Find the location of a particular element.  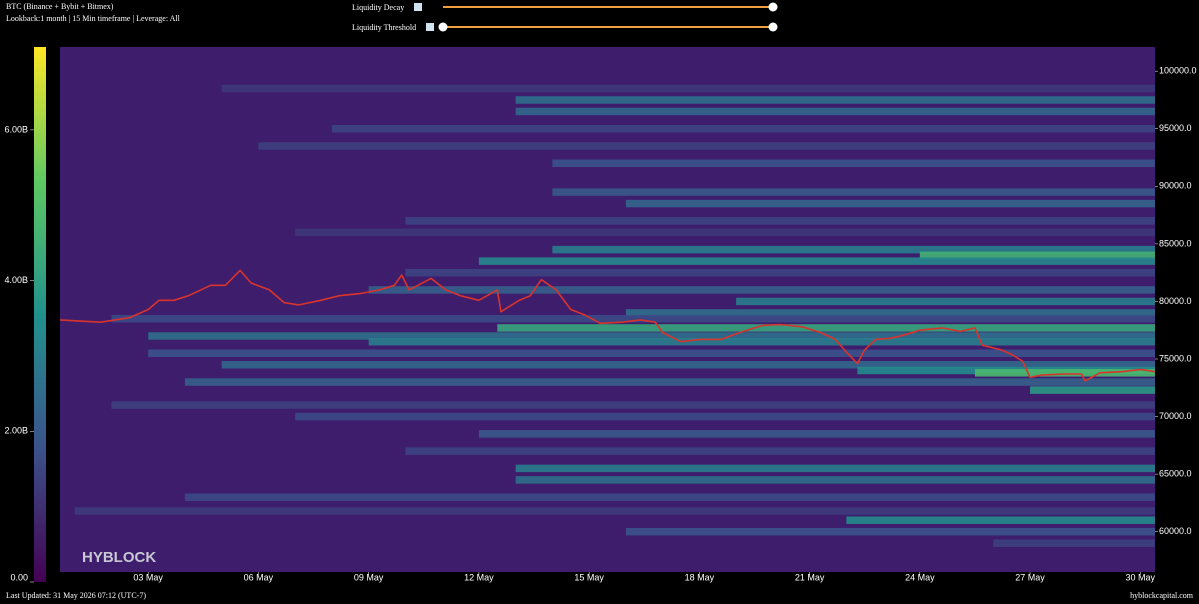

last-updated: Last Updated: 31 May 2026 07:12 (UTC-7) is located at coordinates (76, 595).